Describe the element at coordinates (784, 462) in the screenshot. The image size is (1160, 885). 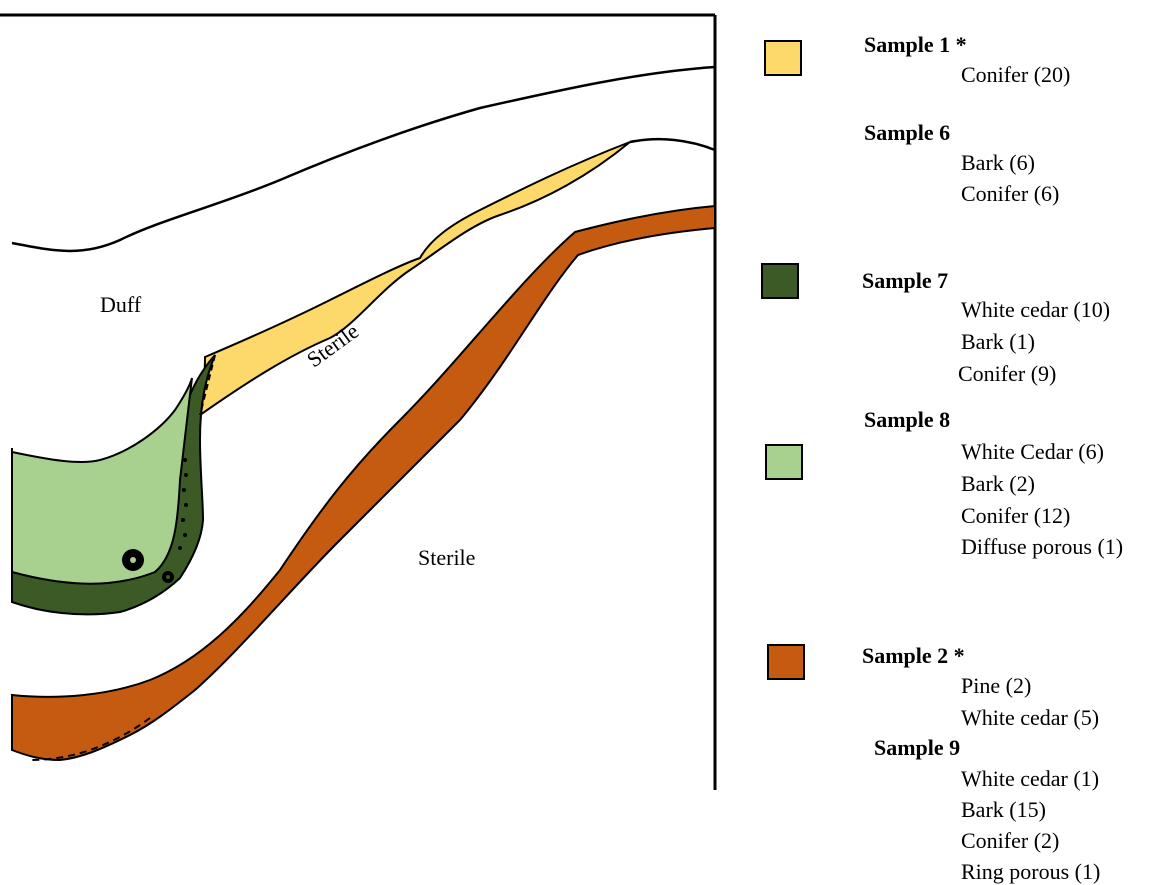
I see `legend-swatch-light-green` at that location.